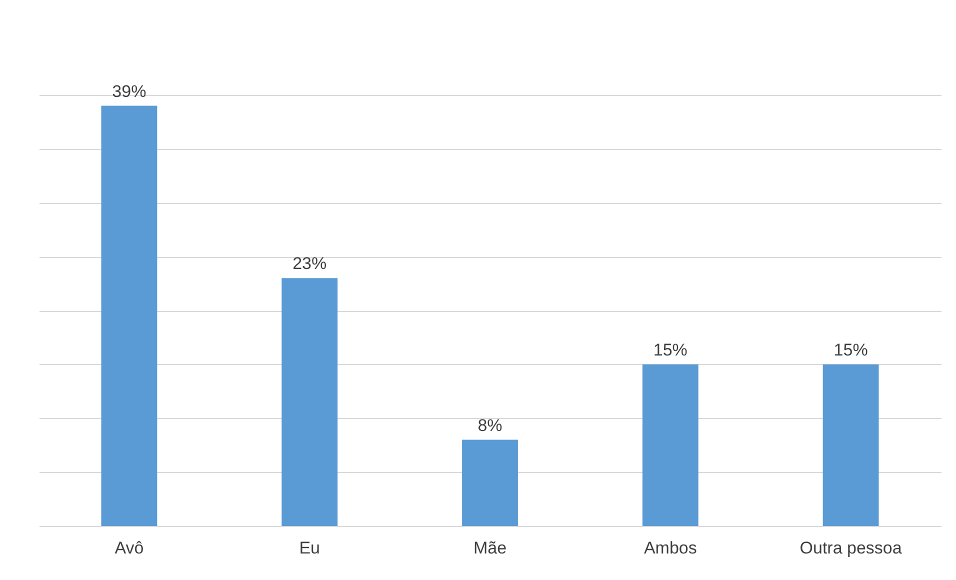  Describe the element at coordinates (129, 91) in the screenshot. I see `data-label: 39%` at that location.